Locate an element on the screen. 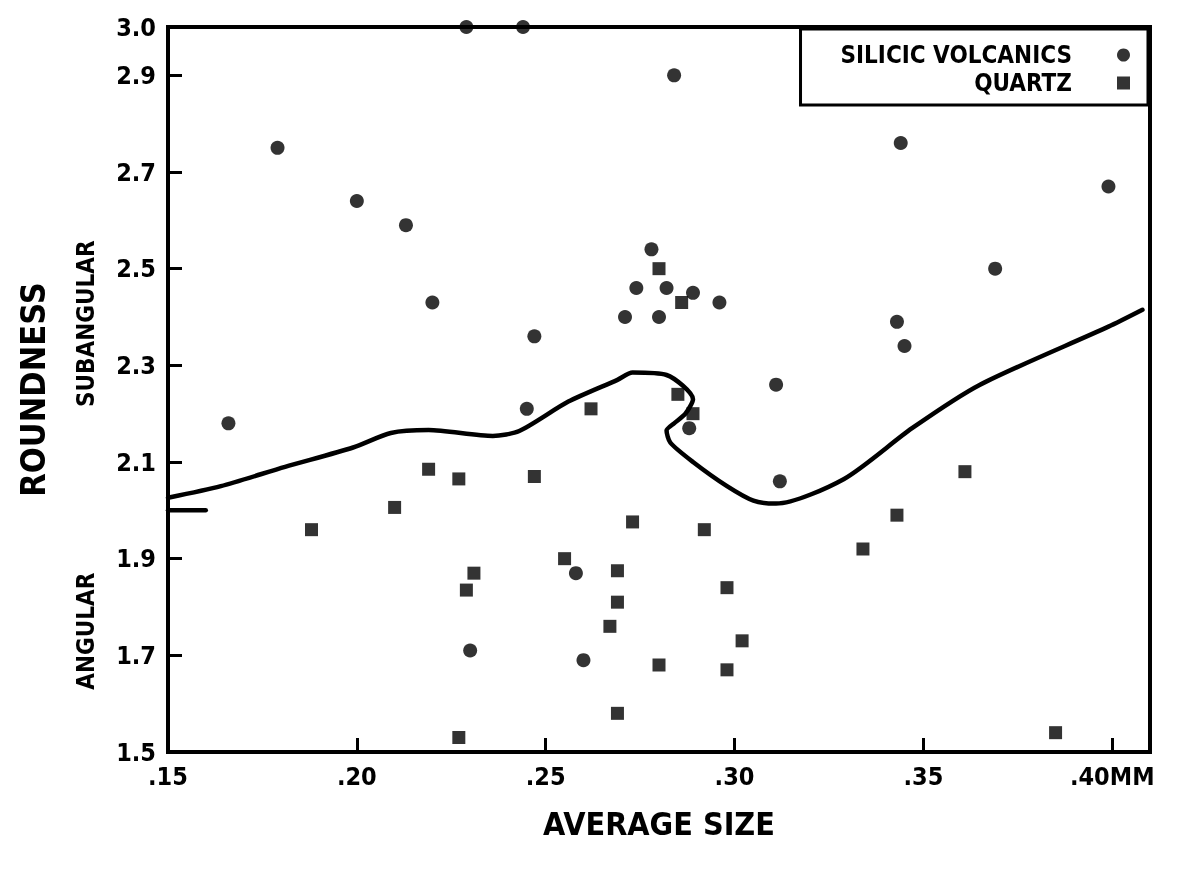 The width and height of the screenshot is (1179, 877). y-tick-label: 2.1 is located at coordinates (136, 462).